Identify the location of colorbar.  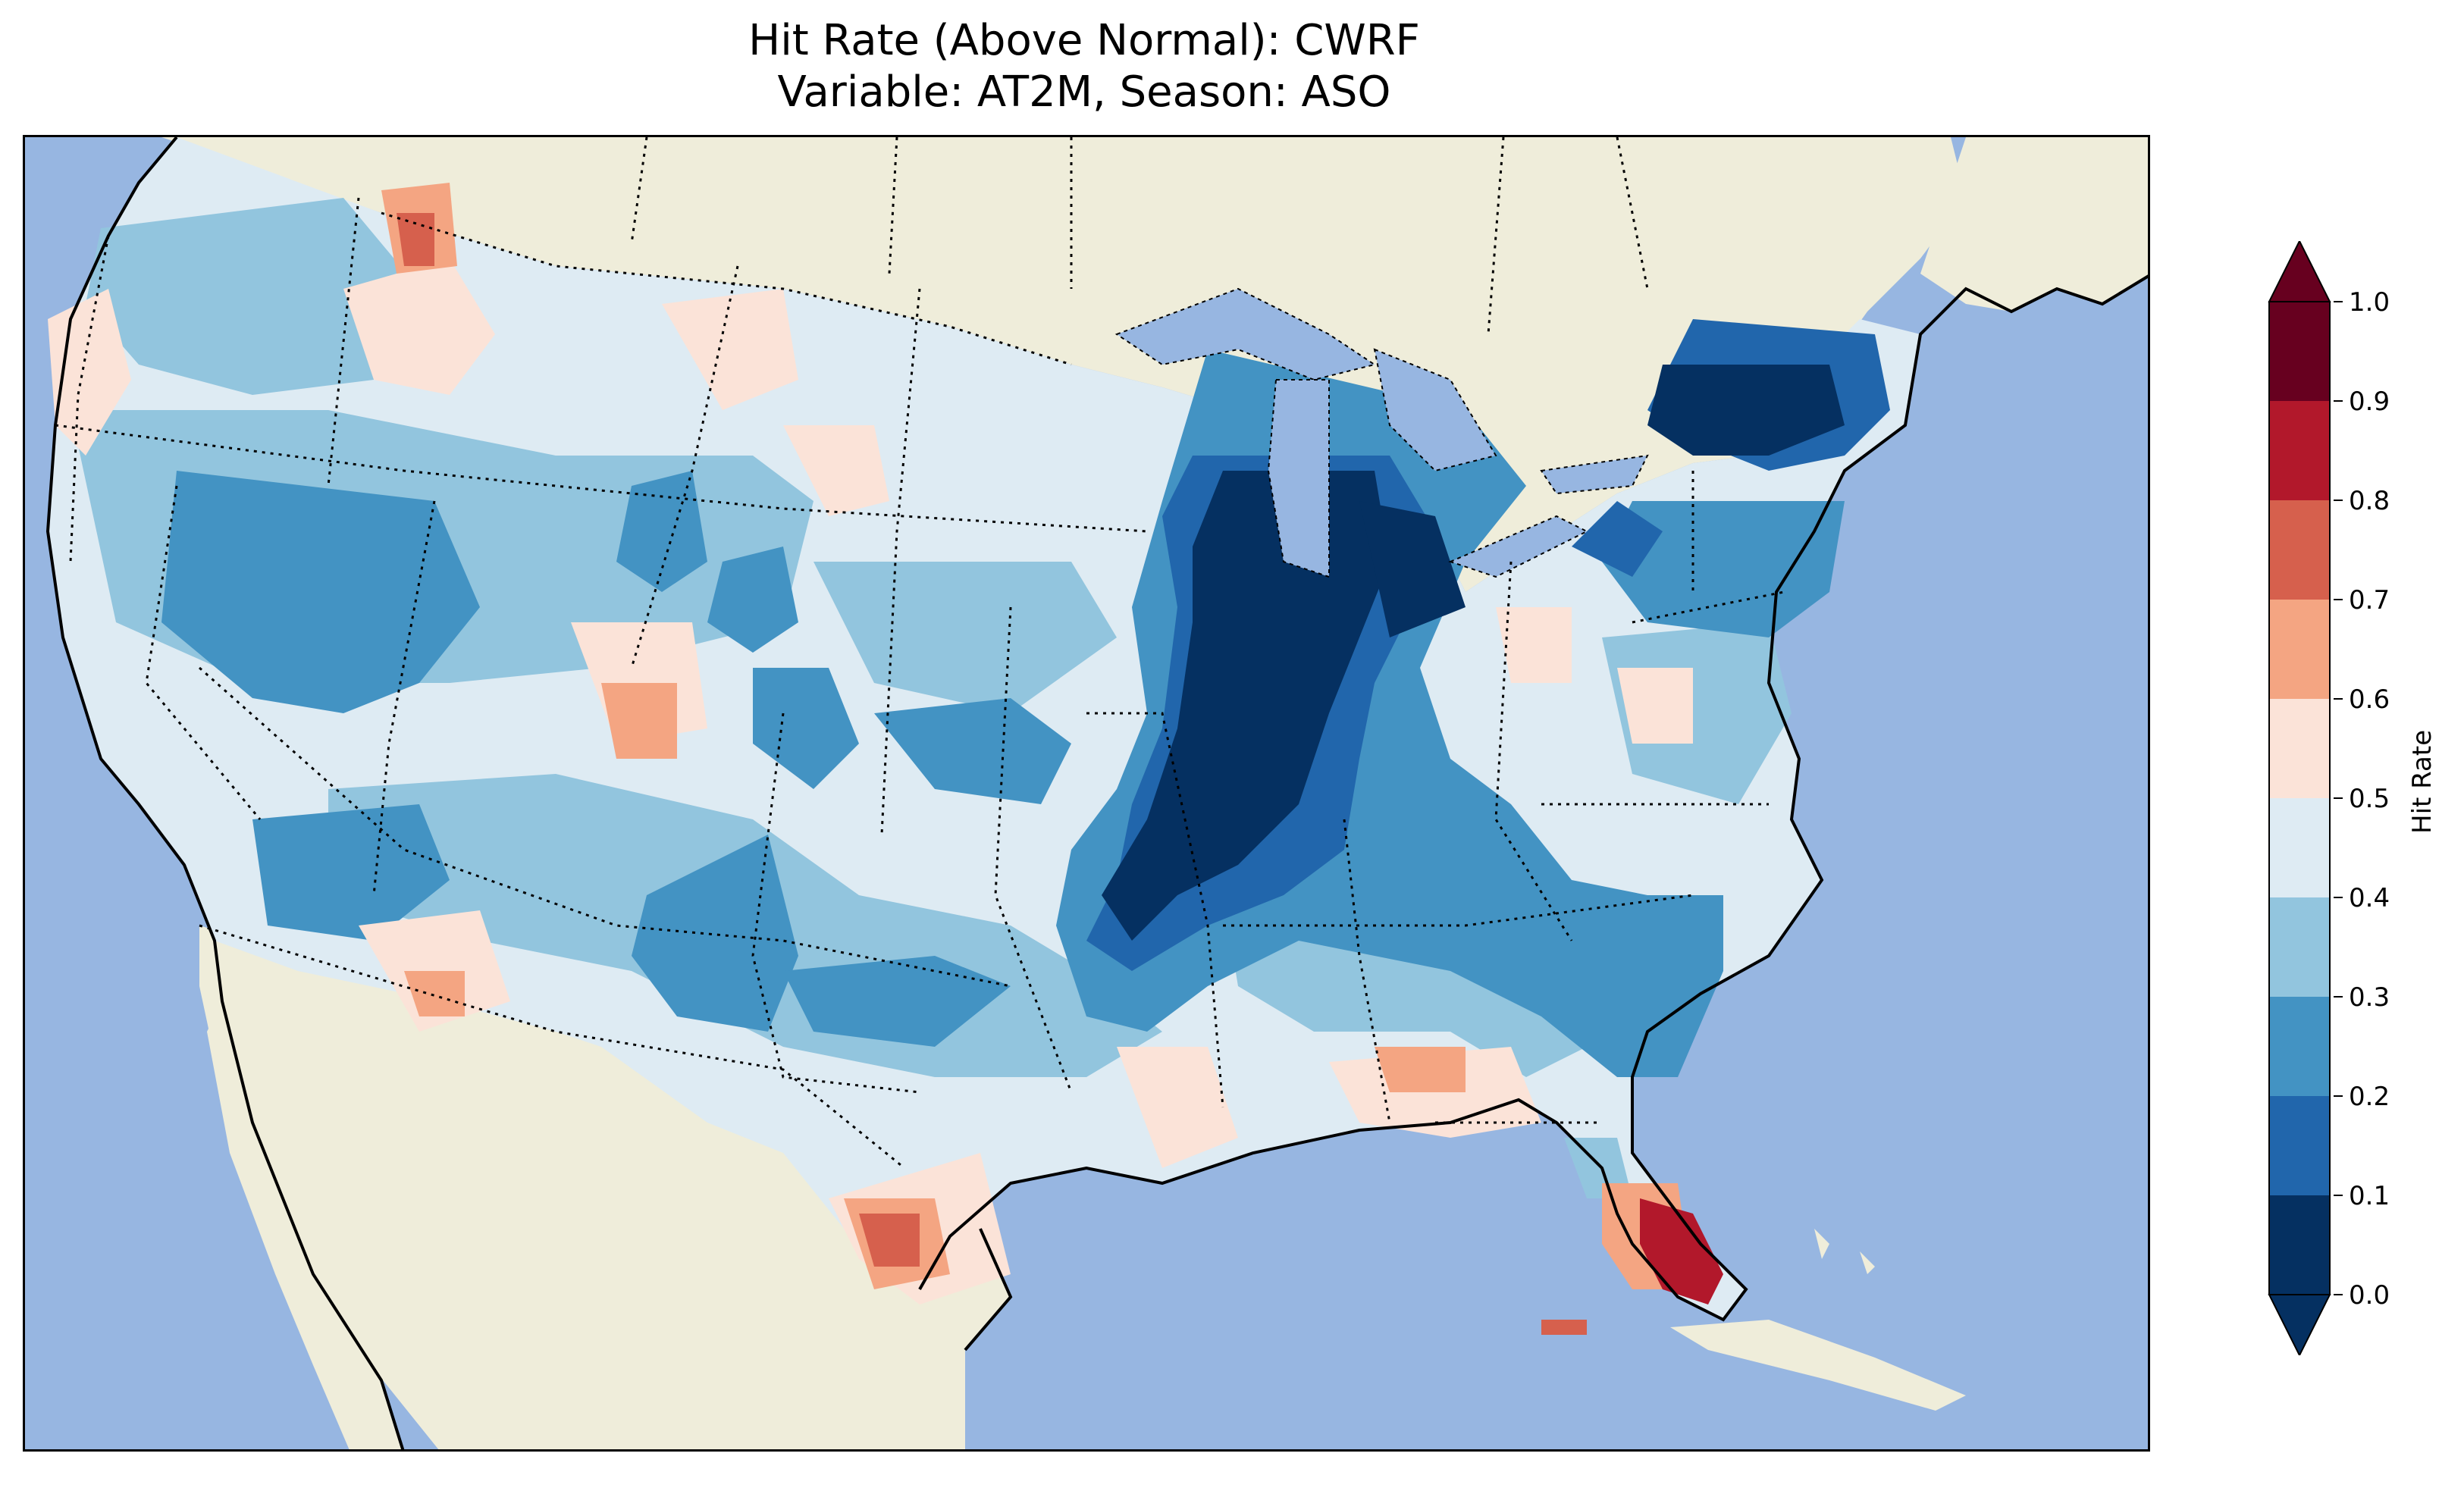
(2300, 798).